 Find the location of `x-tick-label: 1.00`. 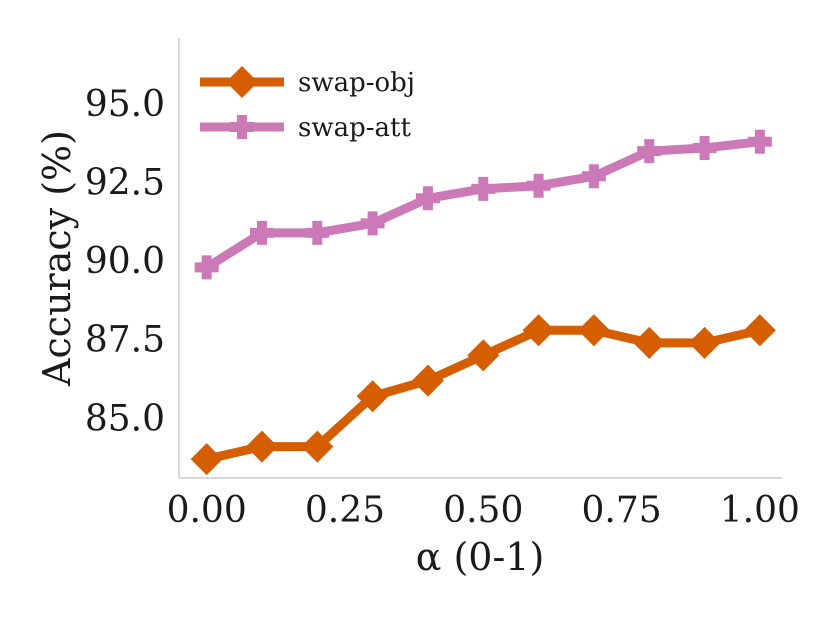

x-tick-label: 1.00 is located at coordinates (760, 510).